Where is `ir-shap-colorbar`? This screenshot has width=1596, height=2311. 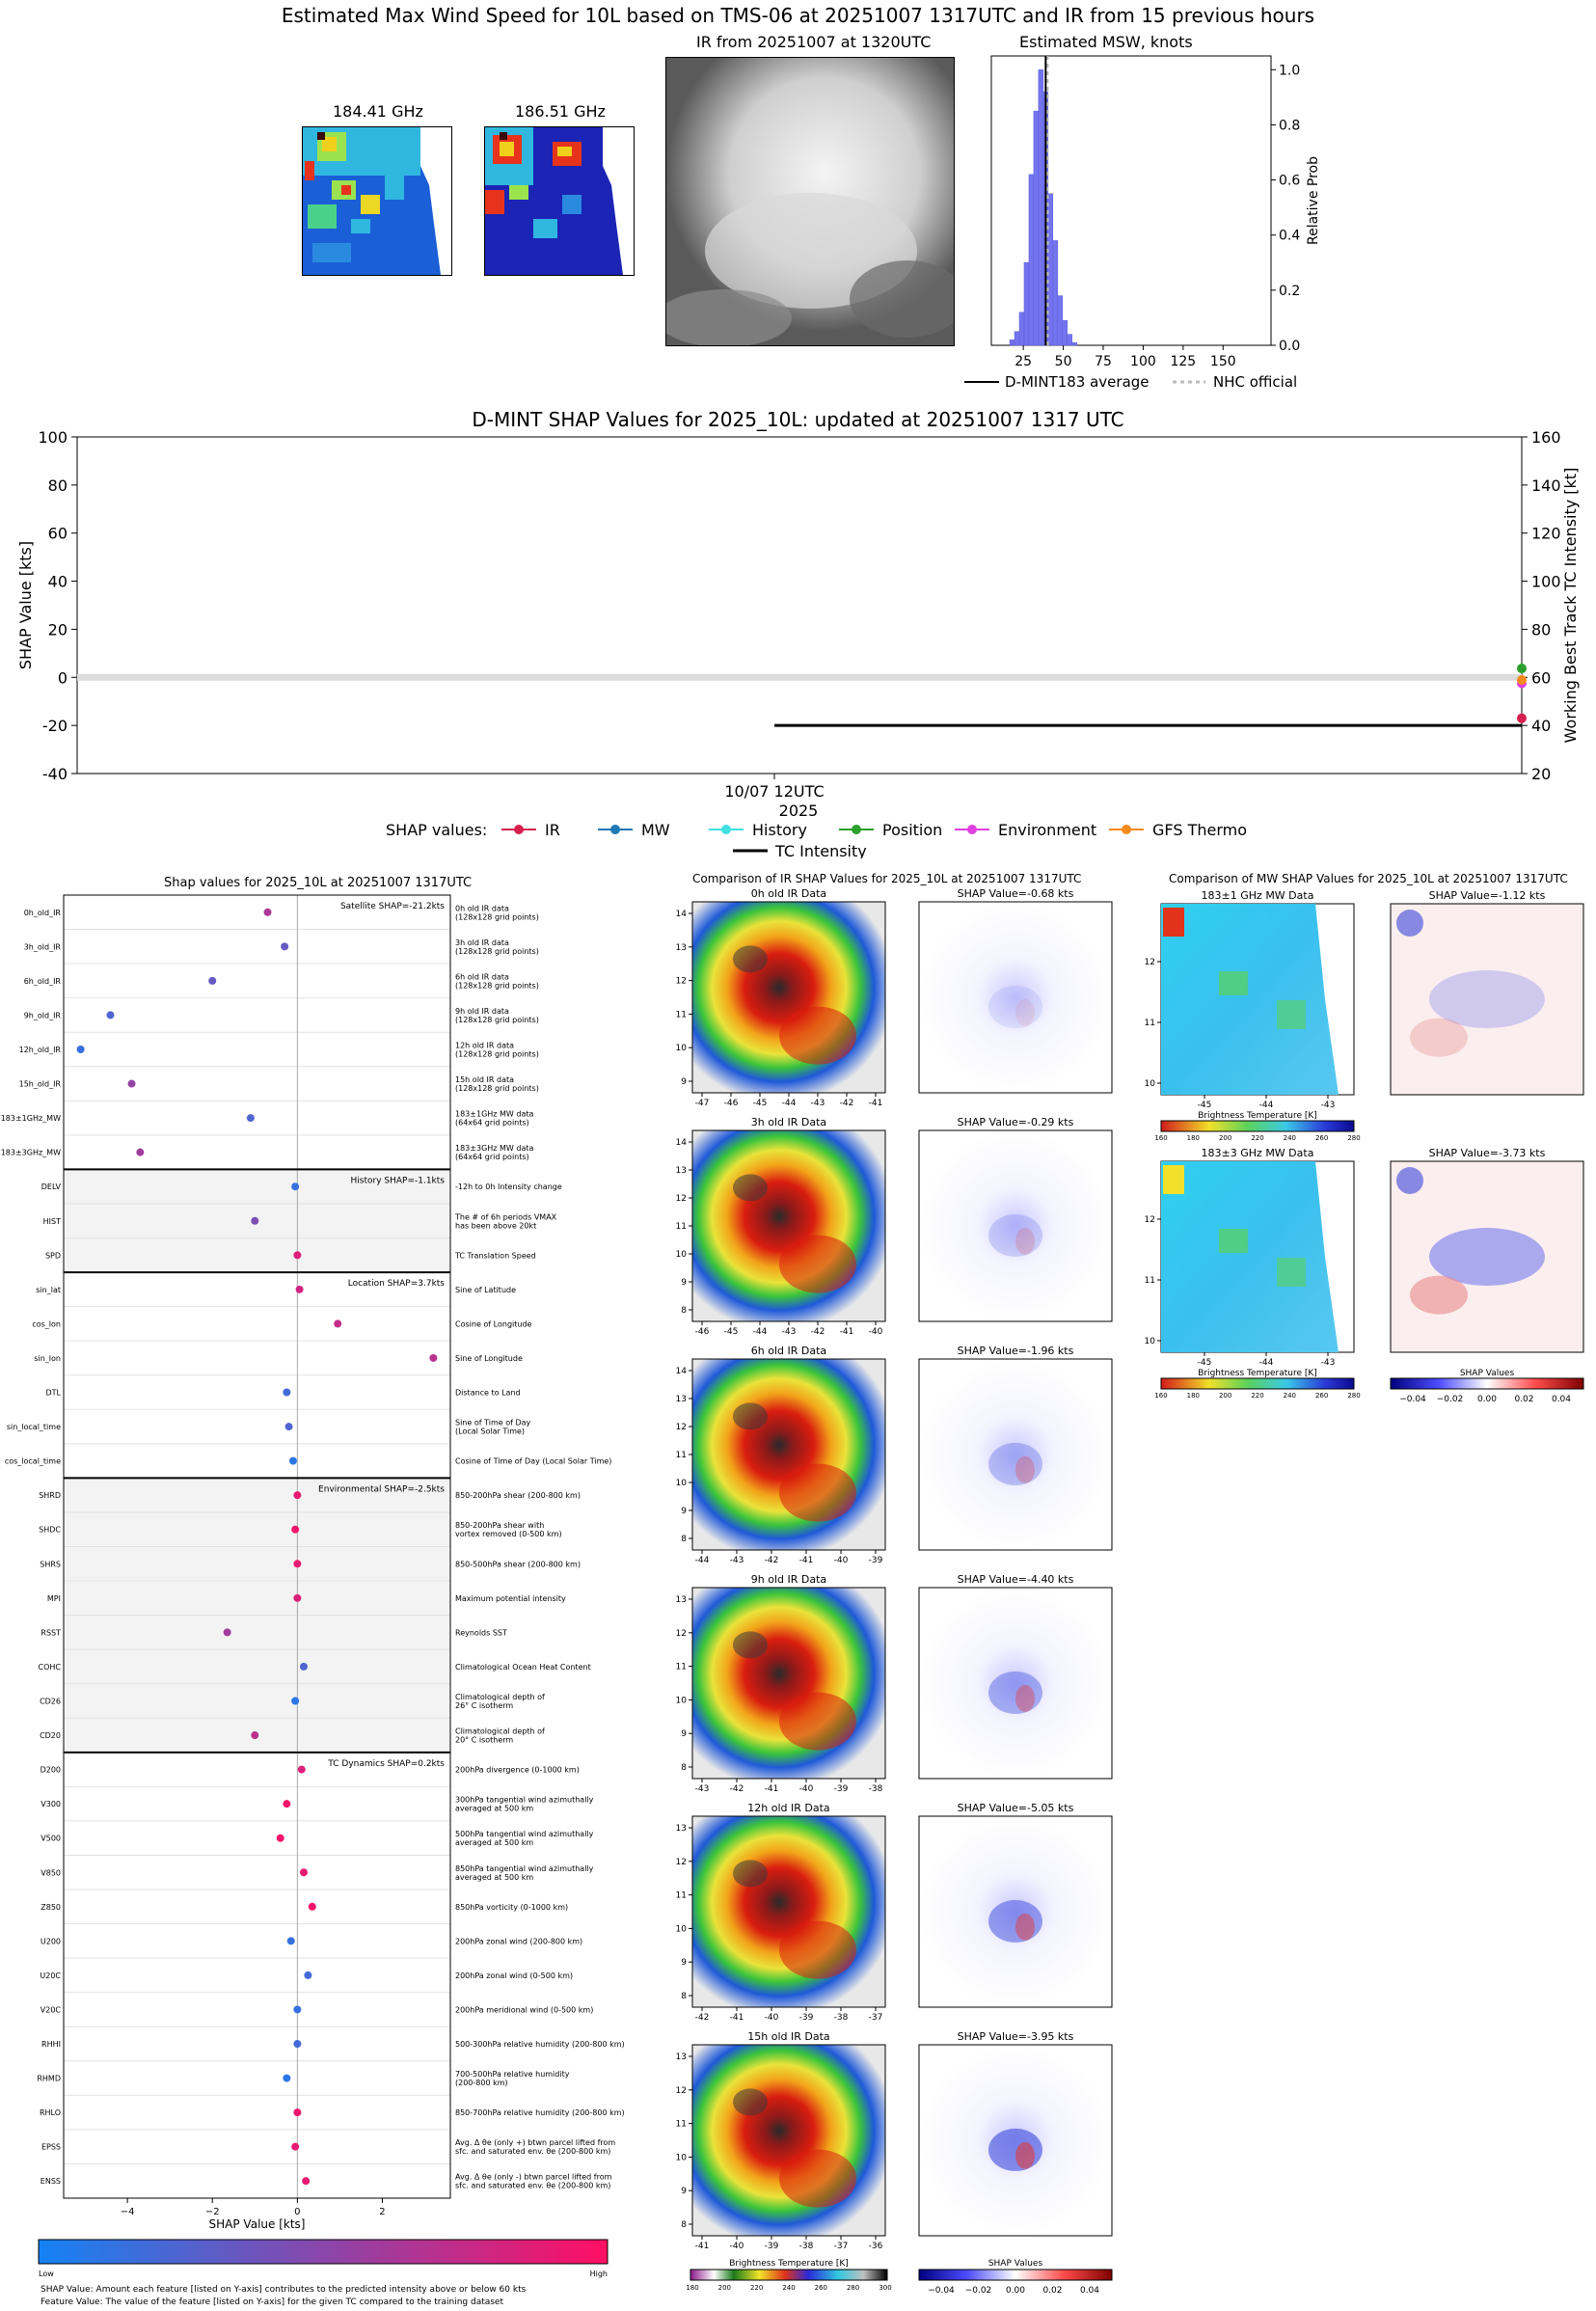 ir-shap-colorbar is located at coordinates (1016, 2275).